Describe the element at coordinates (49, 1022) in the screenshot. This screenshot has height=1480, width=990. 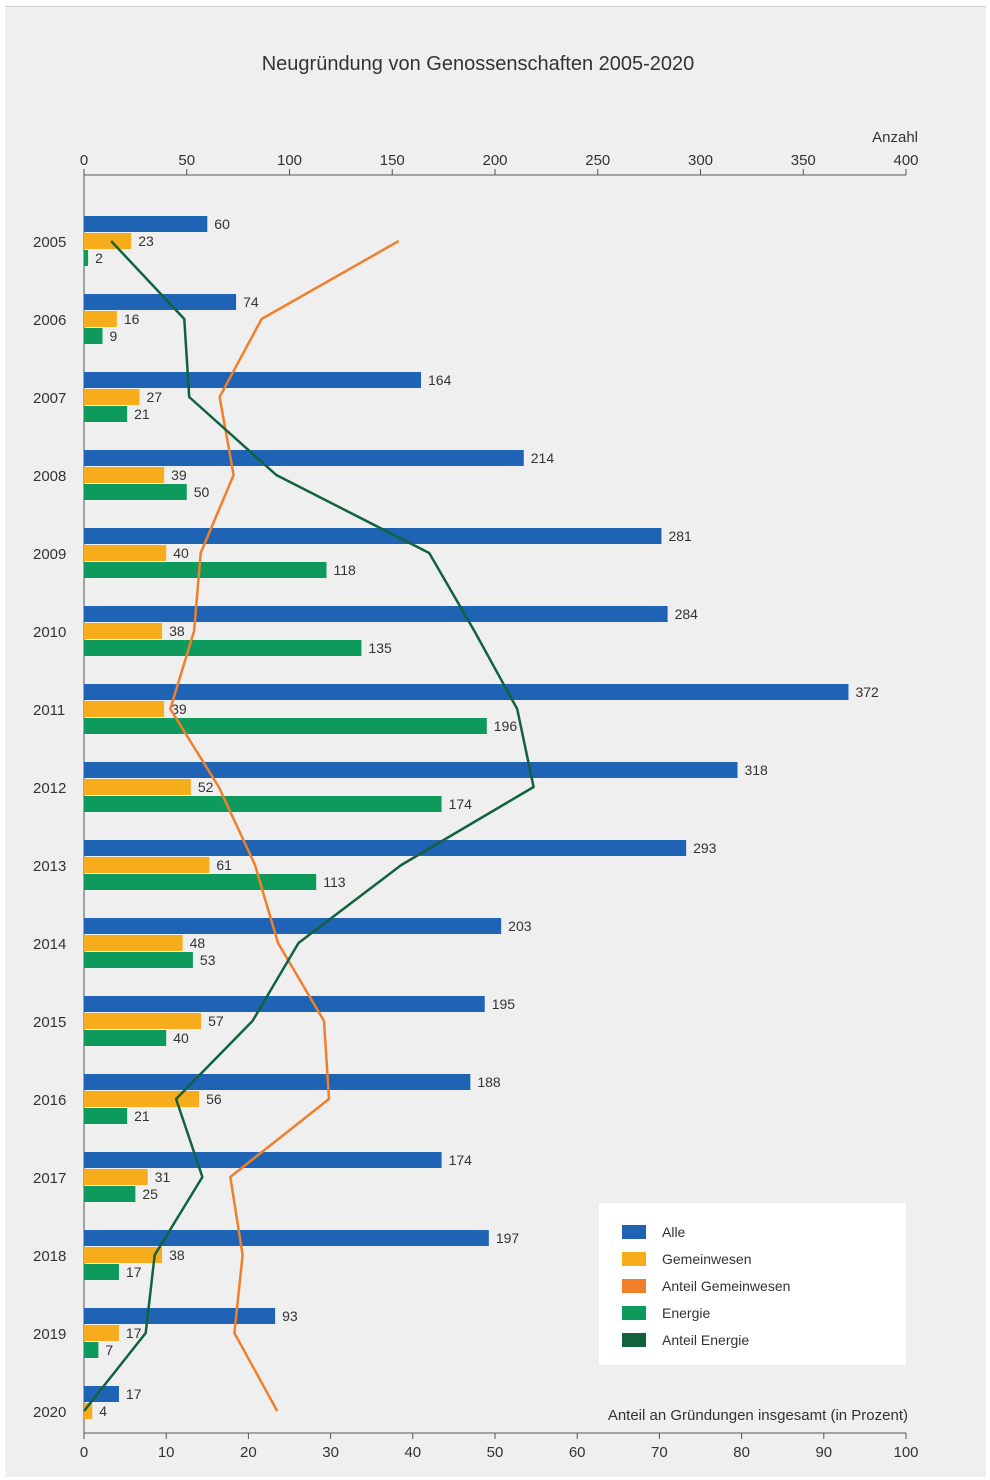
I see `year-label: 2015` at that location.